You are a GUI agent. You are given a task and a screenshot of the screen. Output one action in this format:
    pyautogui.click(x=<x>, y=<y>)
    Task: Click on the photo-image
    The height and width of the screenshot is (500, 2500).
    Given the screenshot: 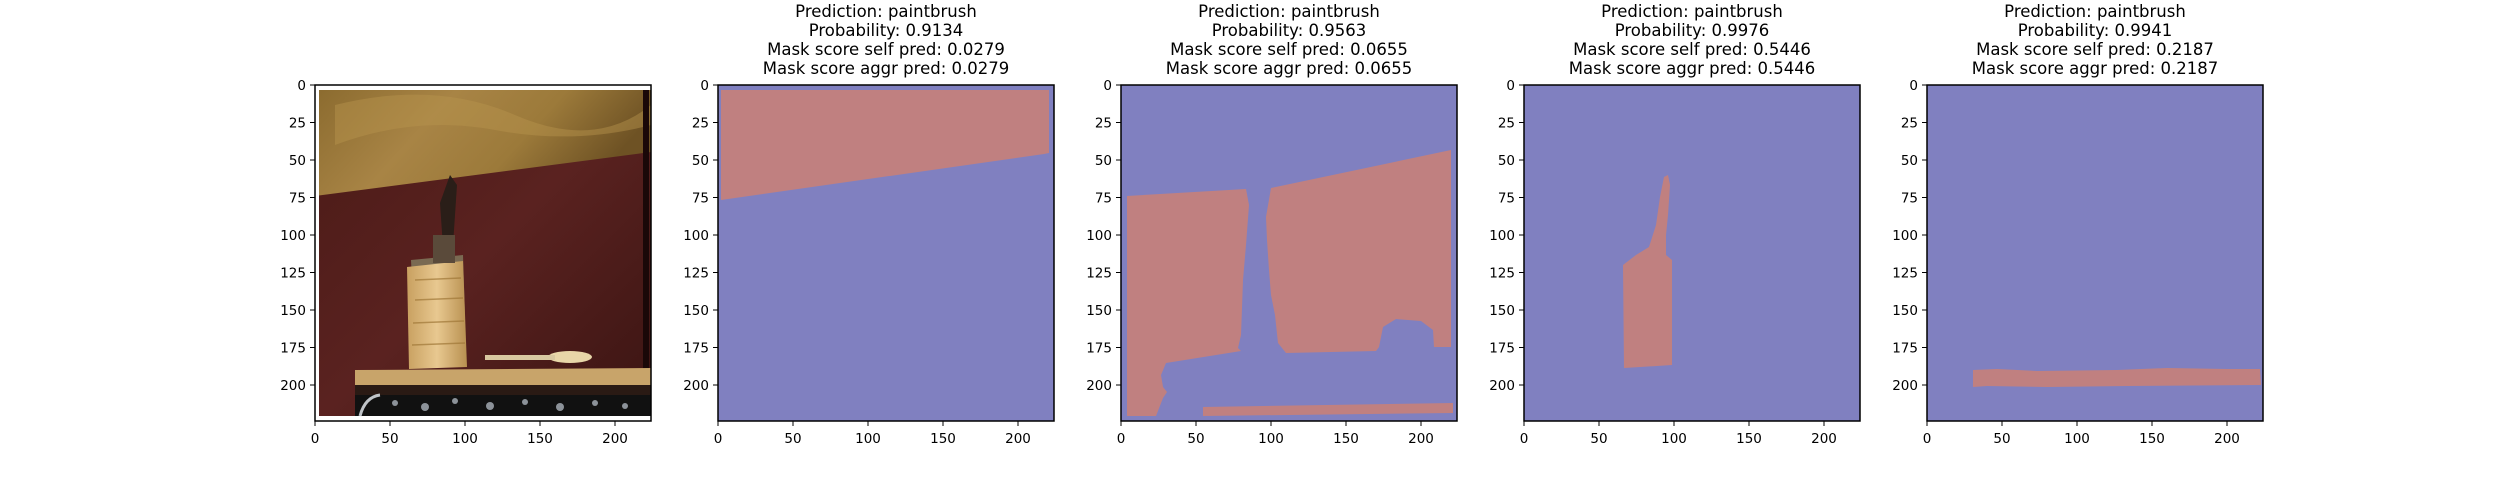 What is the action you would take?
    pyautogui.click(x=483, y=253)
    